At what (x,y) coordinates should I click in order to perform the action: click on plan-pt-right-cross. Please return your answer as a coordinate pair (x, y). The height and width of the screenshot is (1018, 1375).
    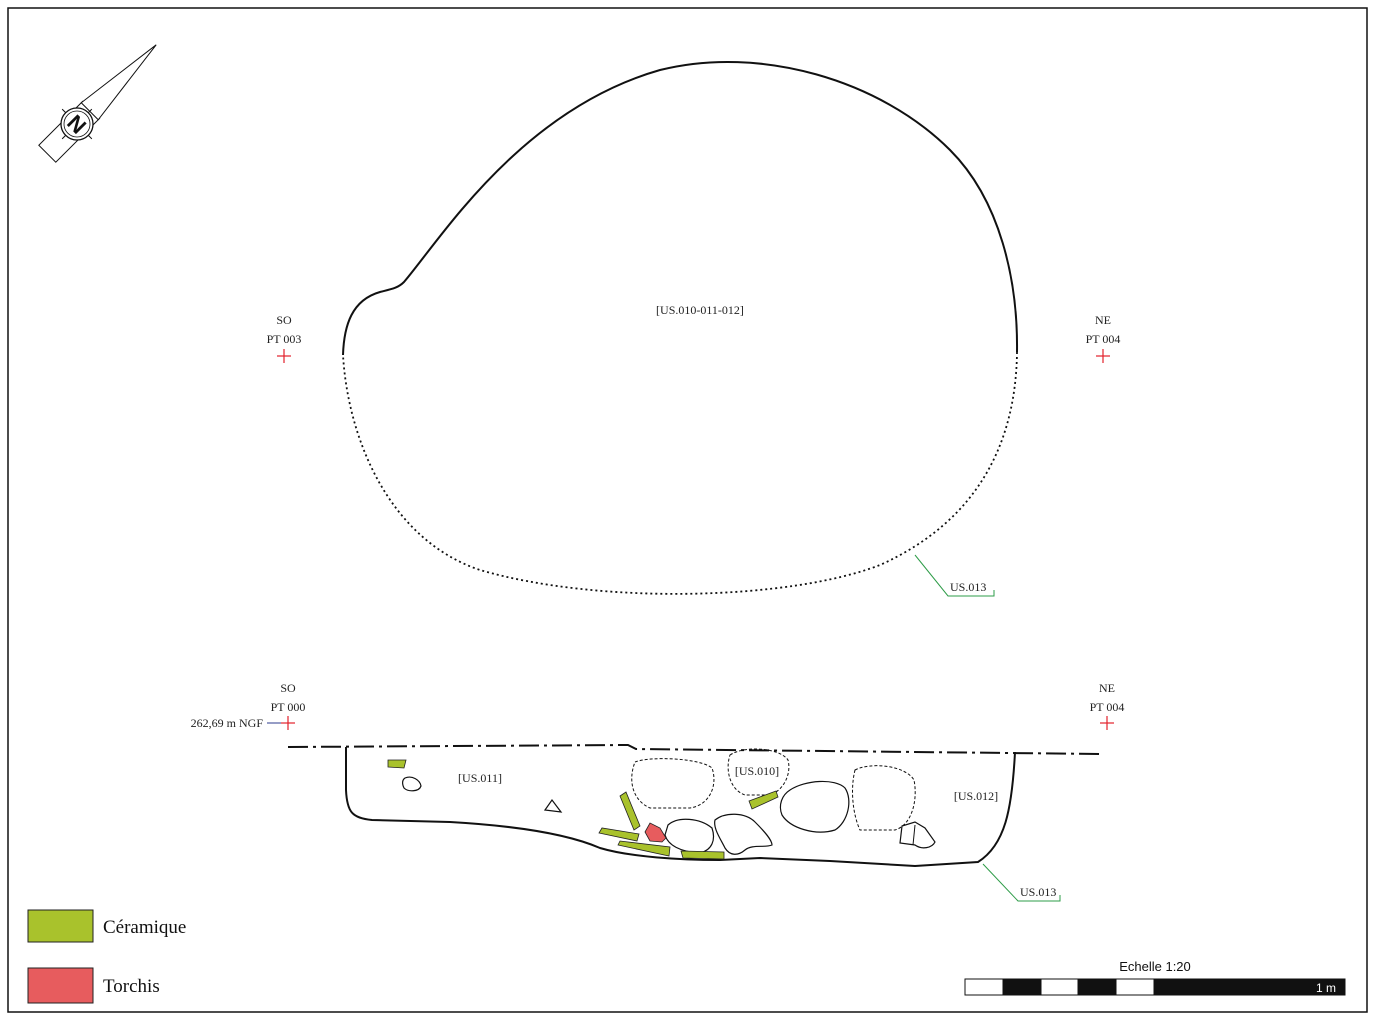
    Looking at the image, I should click on (1103, 356).